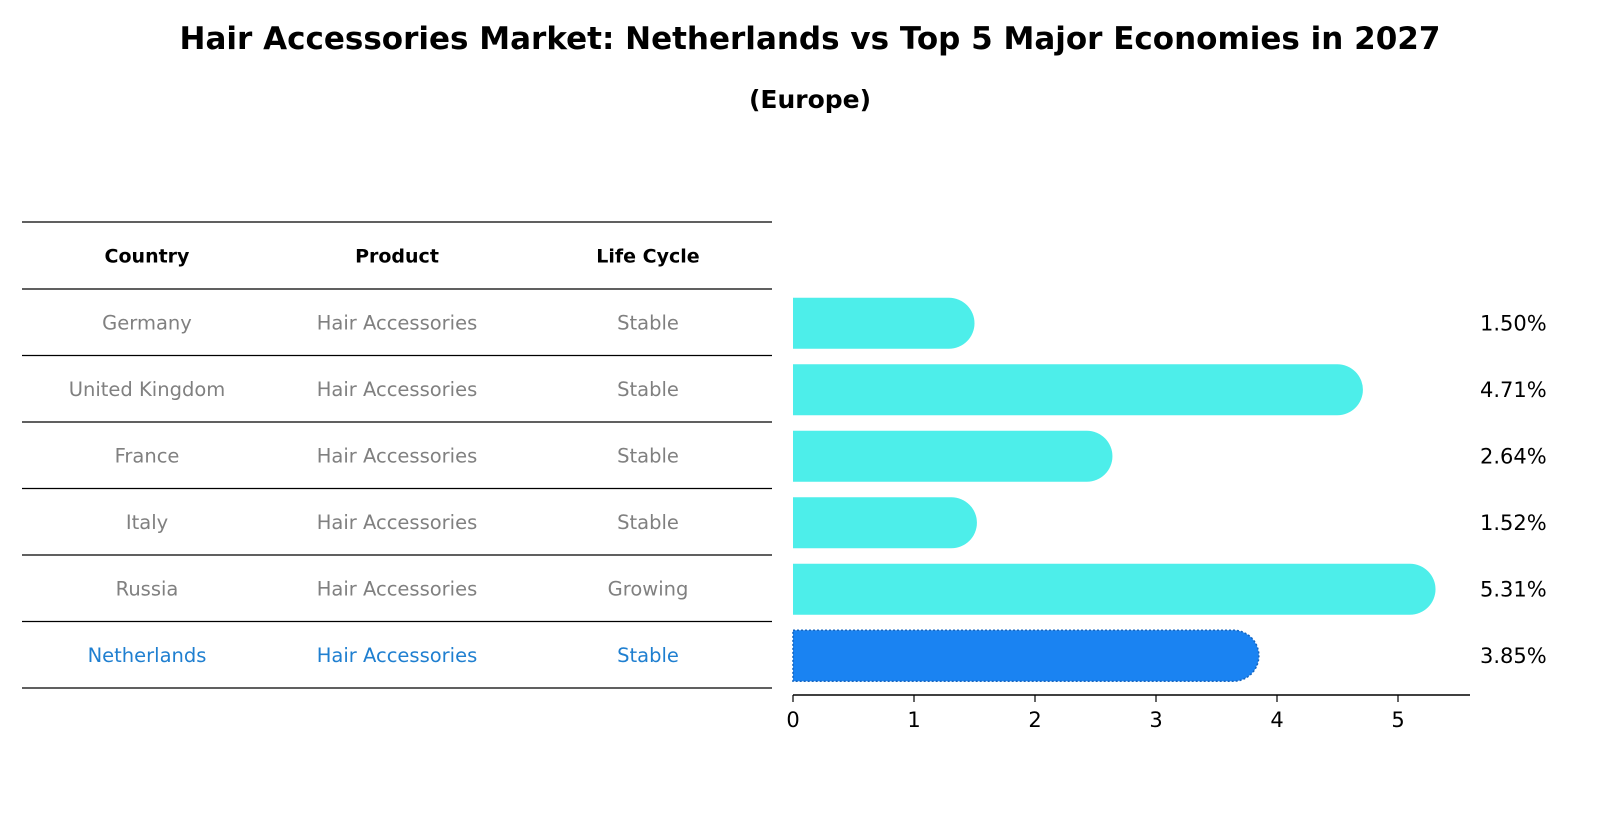 This screenshot has height=823, width=1619. What do you see at coordinates (148, 257) in the screenshot?
I see `table-header-cell: Country` at bounding box center [148, 257].